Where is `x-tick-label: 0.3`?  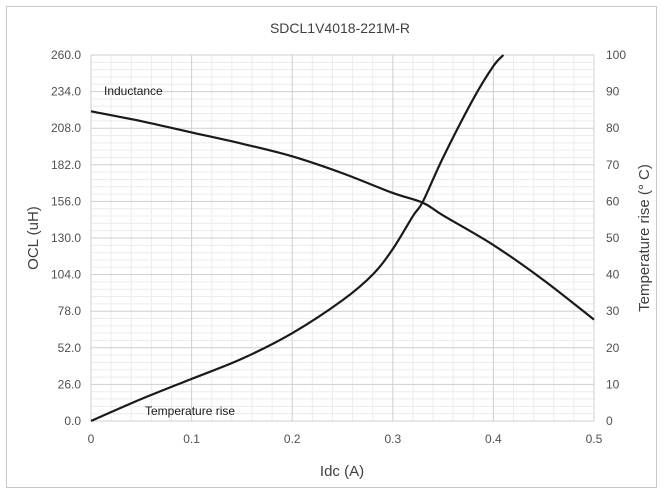 x-tick-label: 0.3 is located at coordinates (392, 439).